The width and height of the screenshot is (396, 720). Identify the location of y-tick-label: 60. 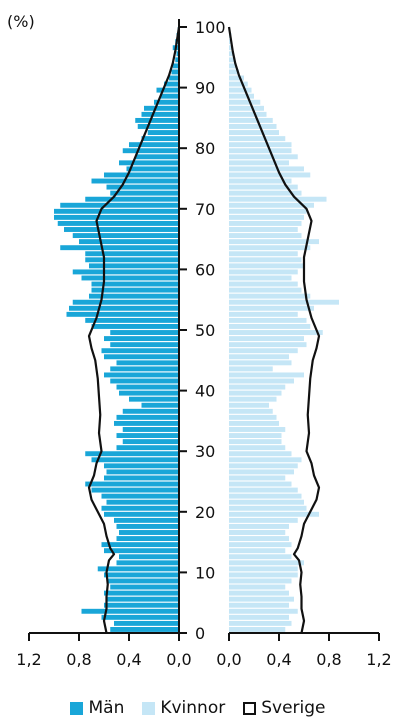
(205, 269).